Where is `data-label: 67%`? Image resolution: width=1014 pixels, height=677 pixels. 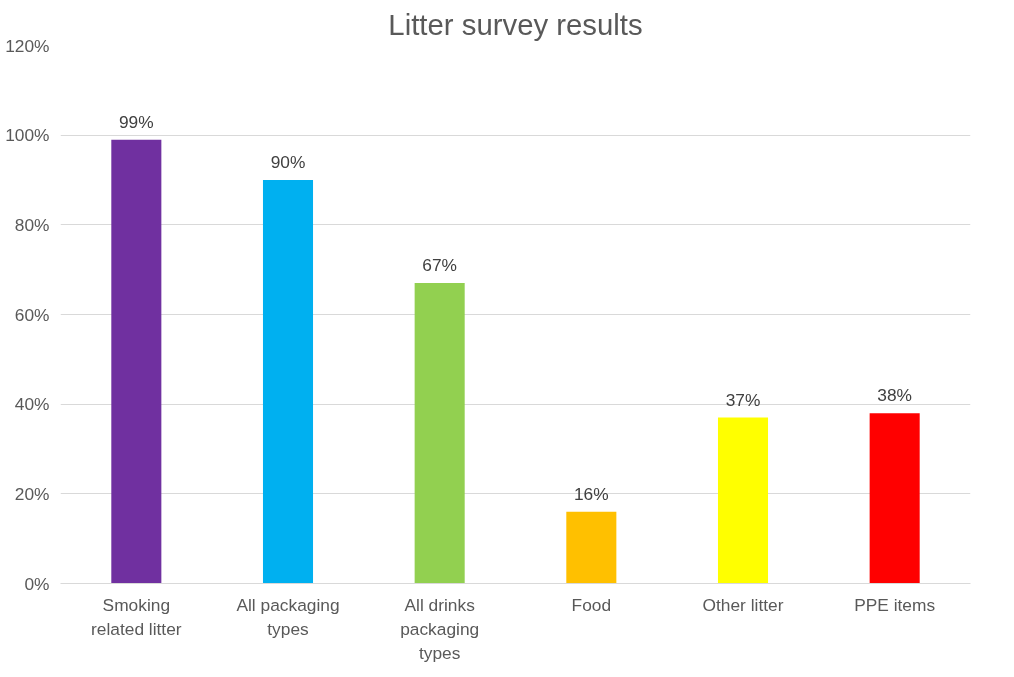 data-label: 67% is located at coordinates (440, 265).